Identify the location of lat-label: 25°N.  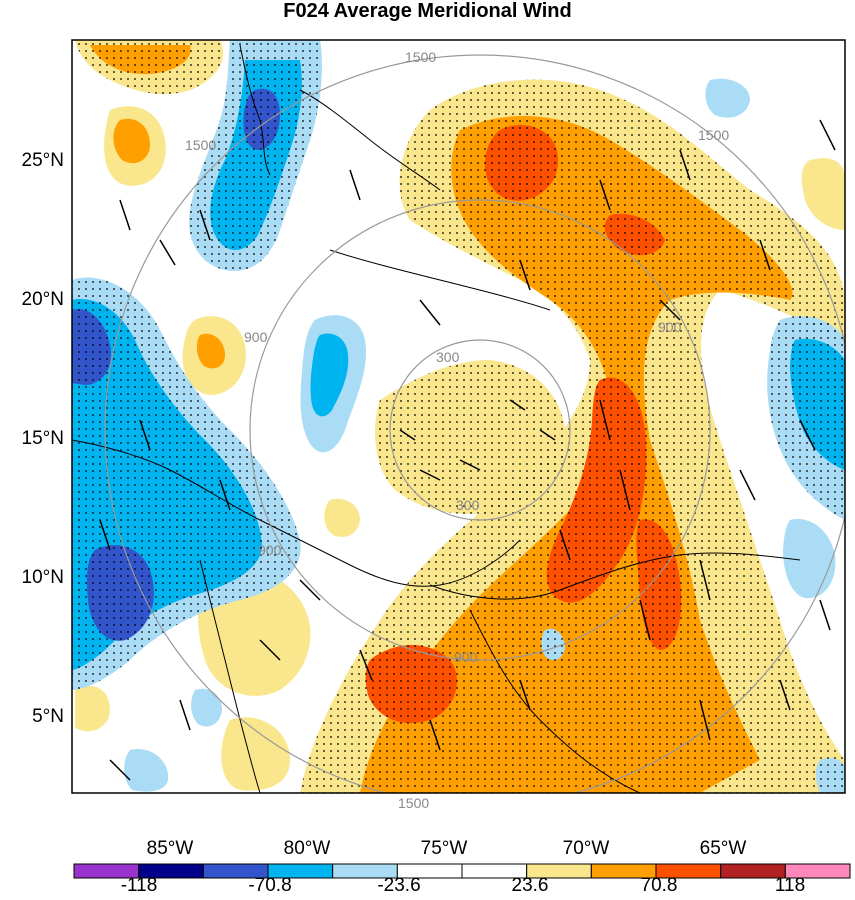
(43, 160).